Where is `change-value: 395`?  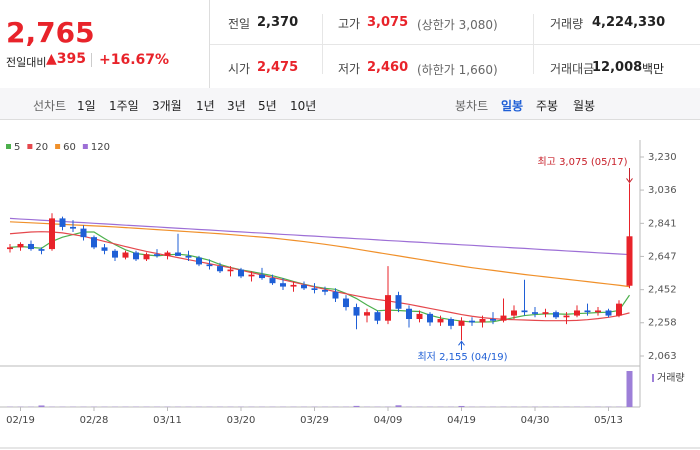
change-value: 395 is located at coordinates (71, 59).